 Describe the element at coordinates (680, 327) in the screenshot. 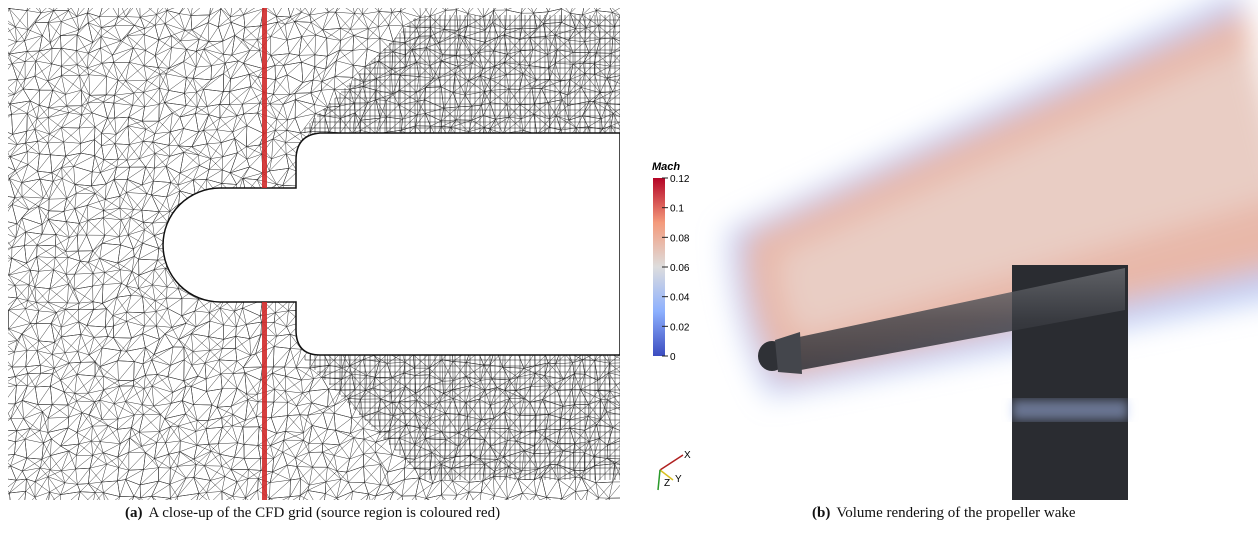

I see `colorbar-tick-label: 0.02` at that location.